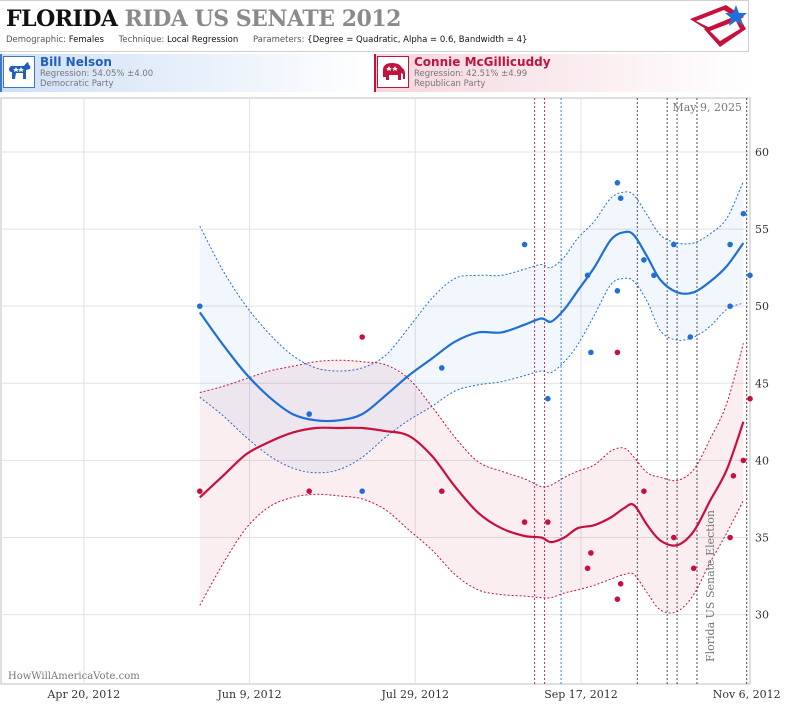 This screenshot has height=704, width=789. I want to click on page-title: FLORIDA RIDA US SENATE 2012, so click(203, 19).